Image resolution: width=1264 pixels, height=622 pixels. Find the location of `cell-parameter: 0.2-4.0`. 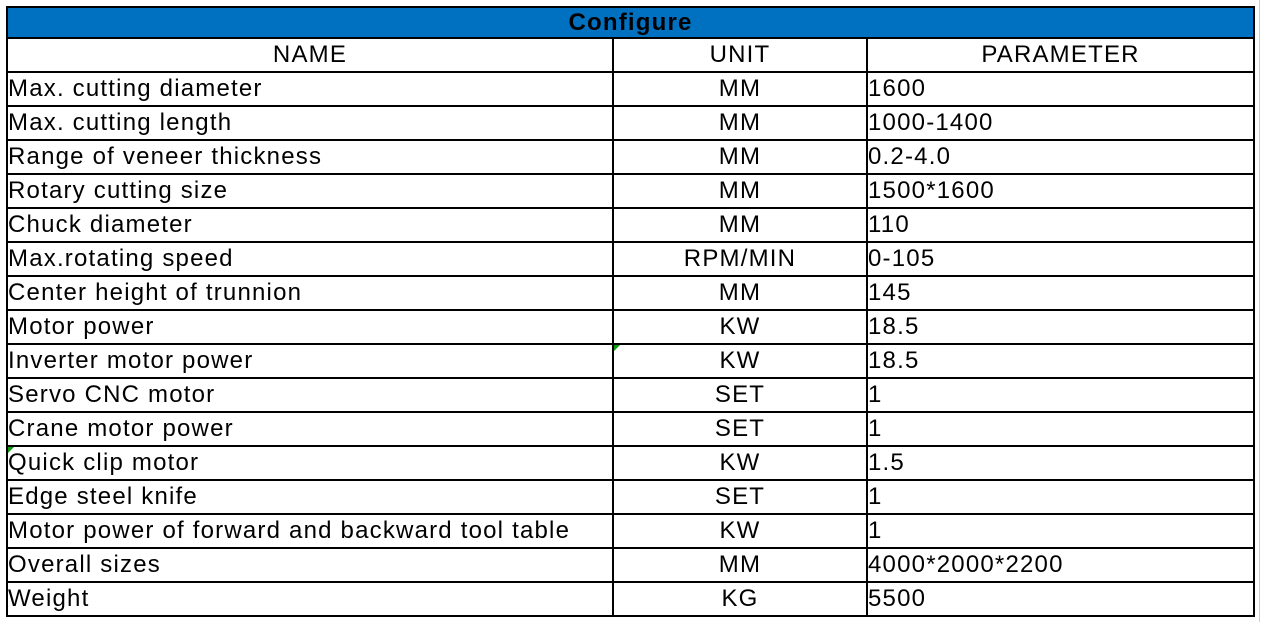

cell-parameter: 0.2-4.0 is located at coordinates (1060, 157).